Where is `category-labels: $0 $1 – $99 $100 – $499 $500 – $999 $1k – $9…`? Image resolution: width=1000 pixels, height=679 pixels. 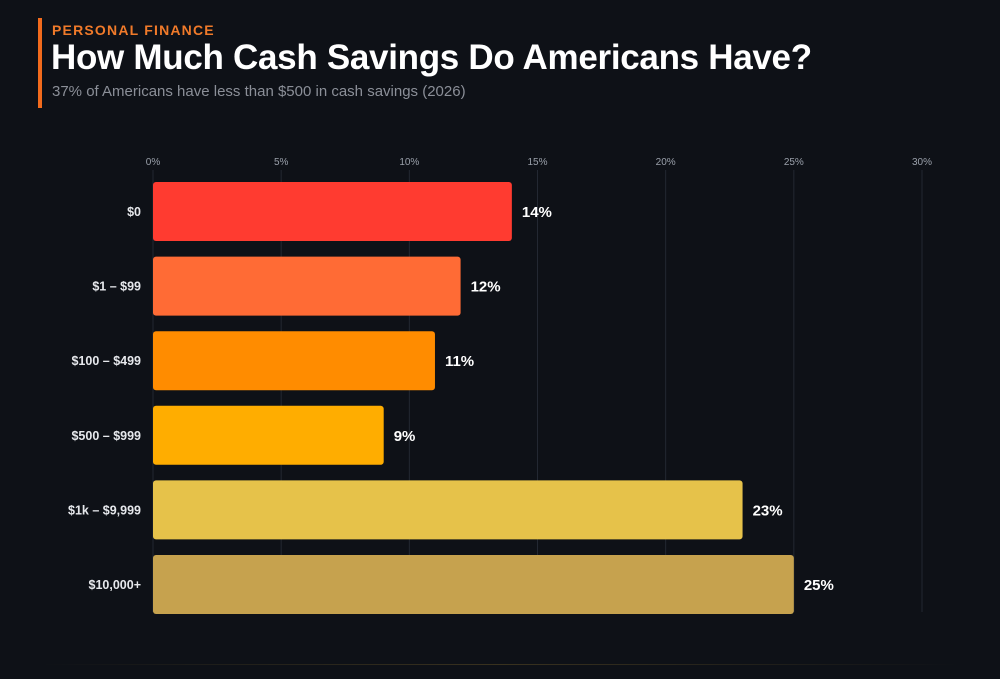
category-labels: $0 $1 – $99 $100 – $499 $500 – $999 $1k – $9… is located at coordinates (104, 398).